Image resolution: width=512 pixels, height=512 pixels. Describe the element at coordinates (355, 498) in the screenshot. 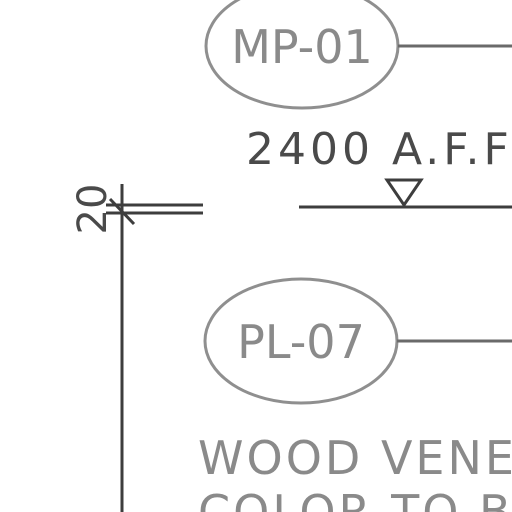

I see `note-line-2: COLOR TO BE` at that location.